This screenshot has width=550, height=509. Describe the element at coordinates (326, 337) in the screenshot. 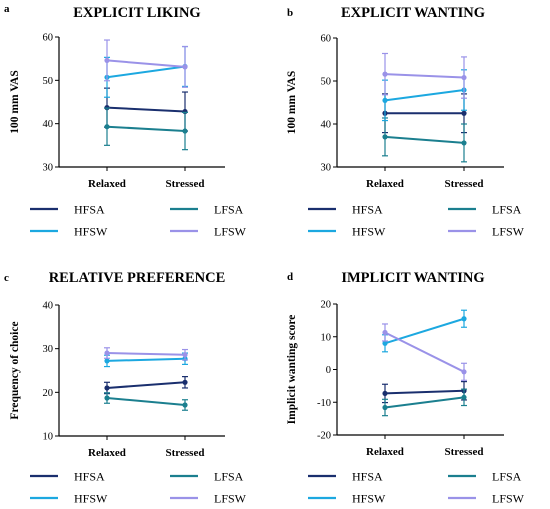

I see `y-tick-label: 10` at that location.